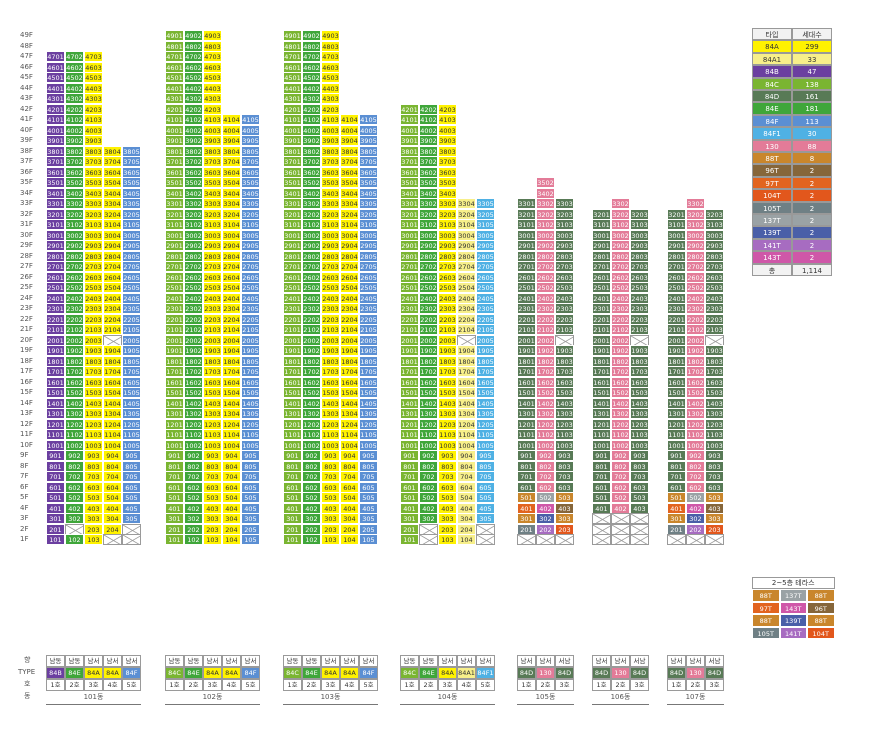 The height and width of the screenshot is (731, 887). What do you see at coordinates (93, 340) in the screenshot?
I see `unit-cell: 2003` at bounding box center [93, 340].